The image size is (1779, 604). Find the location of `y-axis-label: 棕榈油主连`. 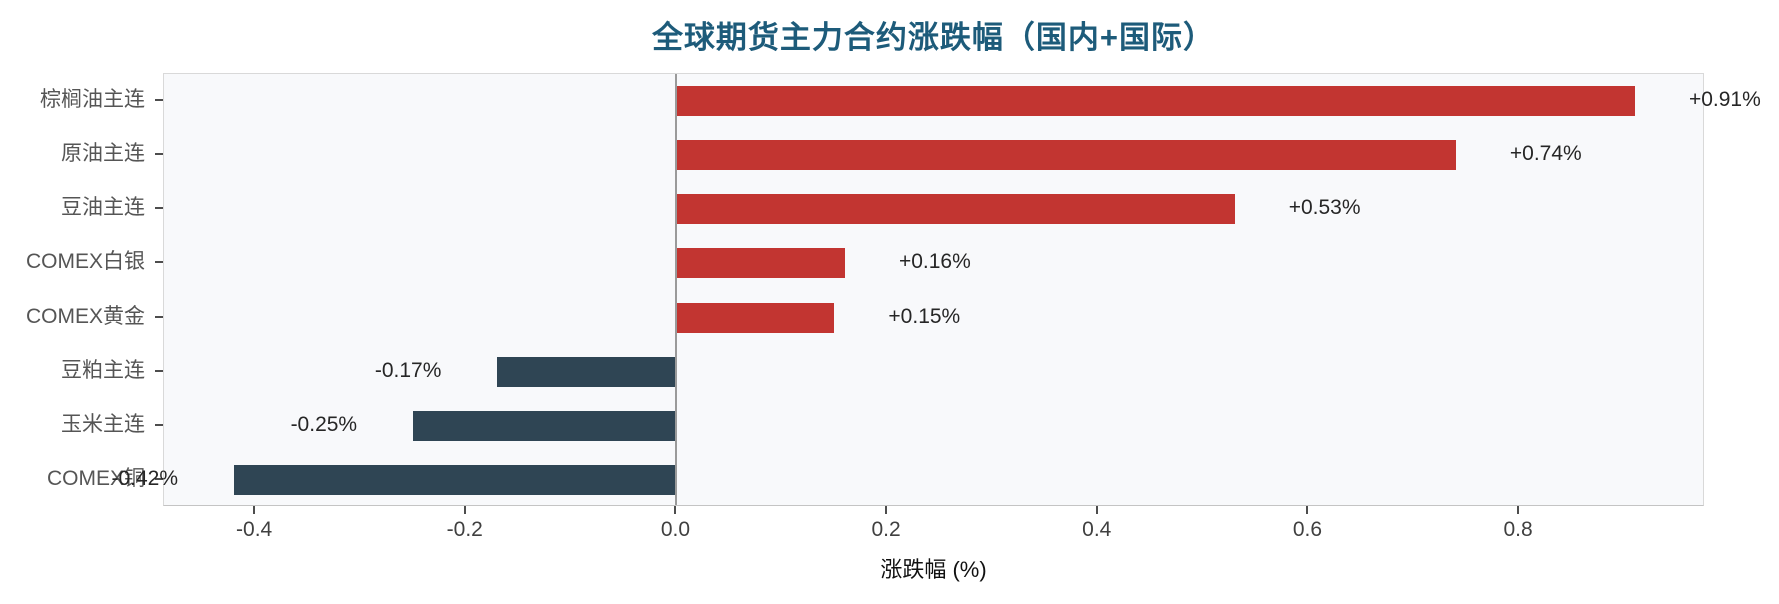

y-axis-label: 棕榈油主连 is located at coordinates (92, 100).